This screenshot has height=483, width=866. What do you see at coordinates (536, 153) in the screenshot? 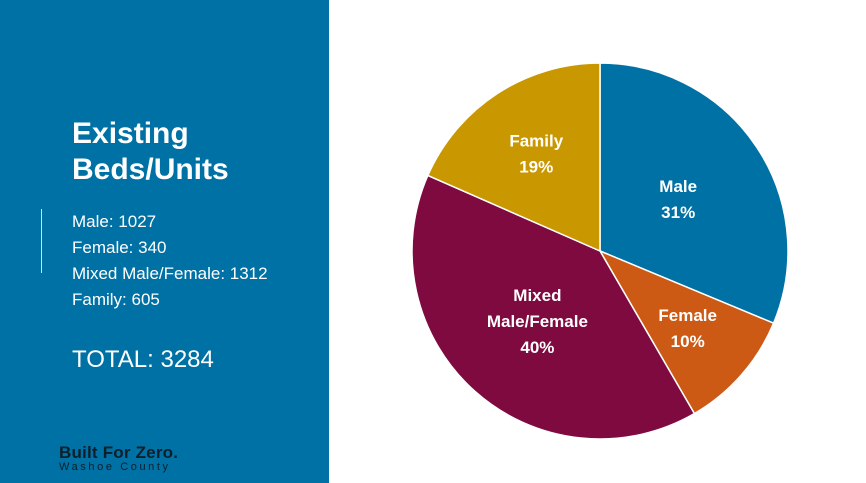
I see `pie-label-family: Family 19%` at bounding box center [536, 153].